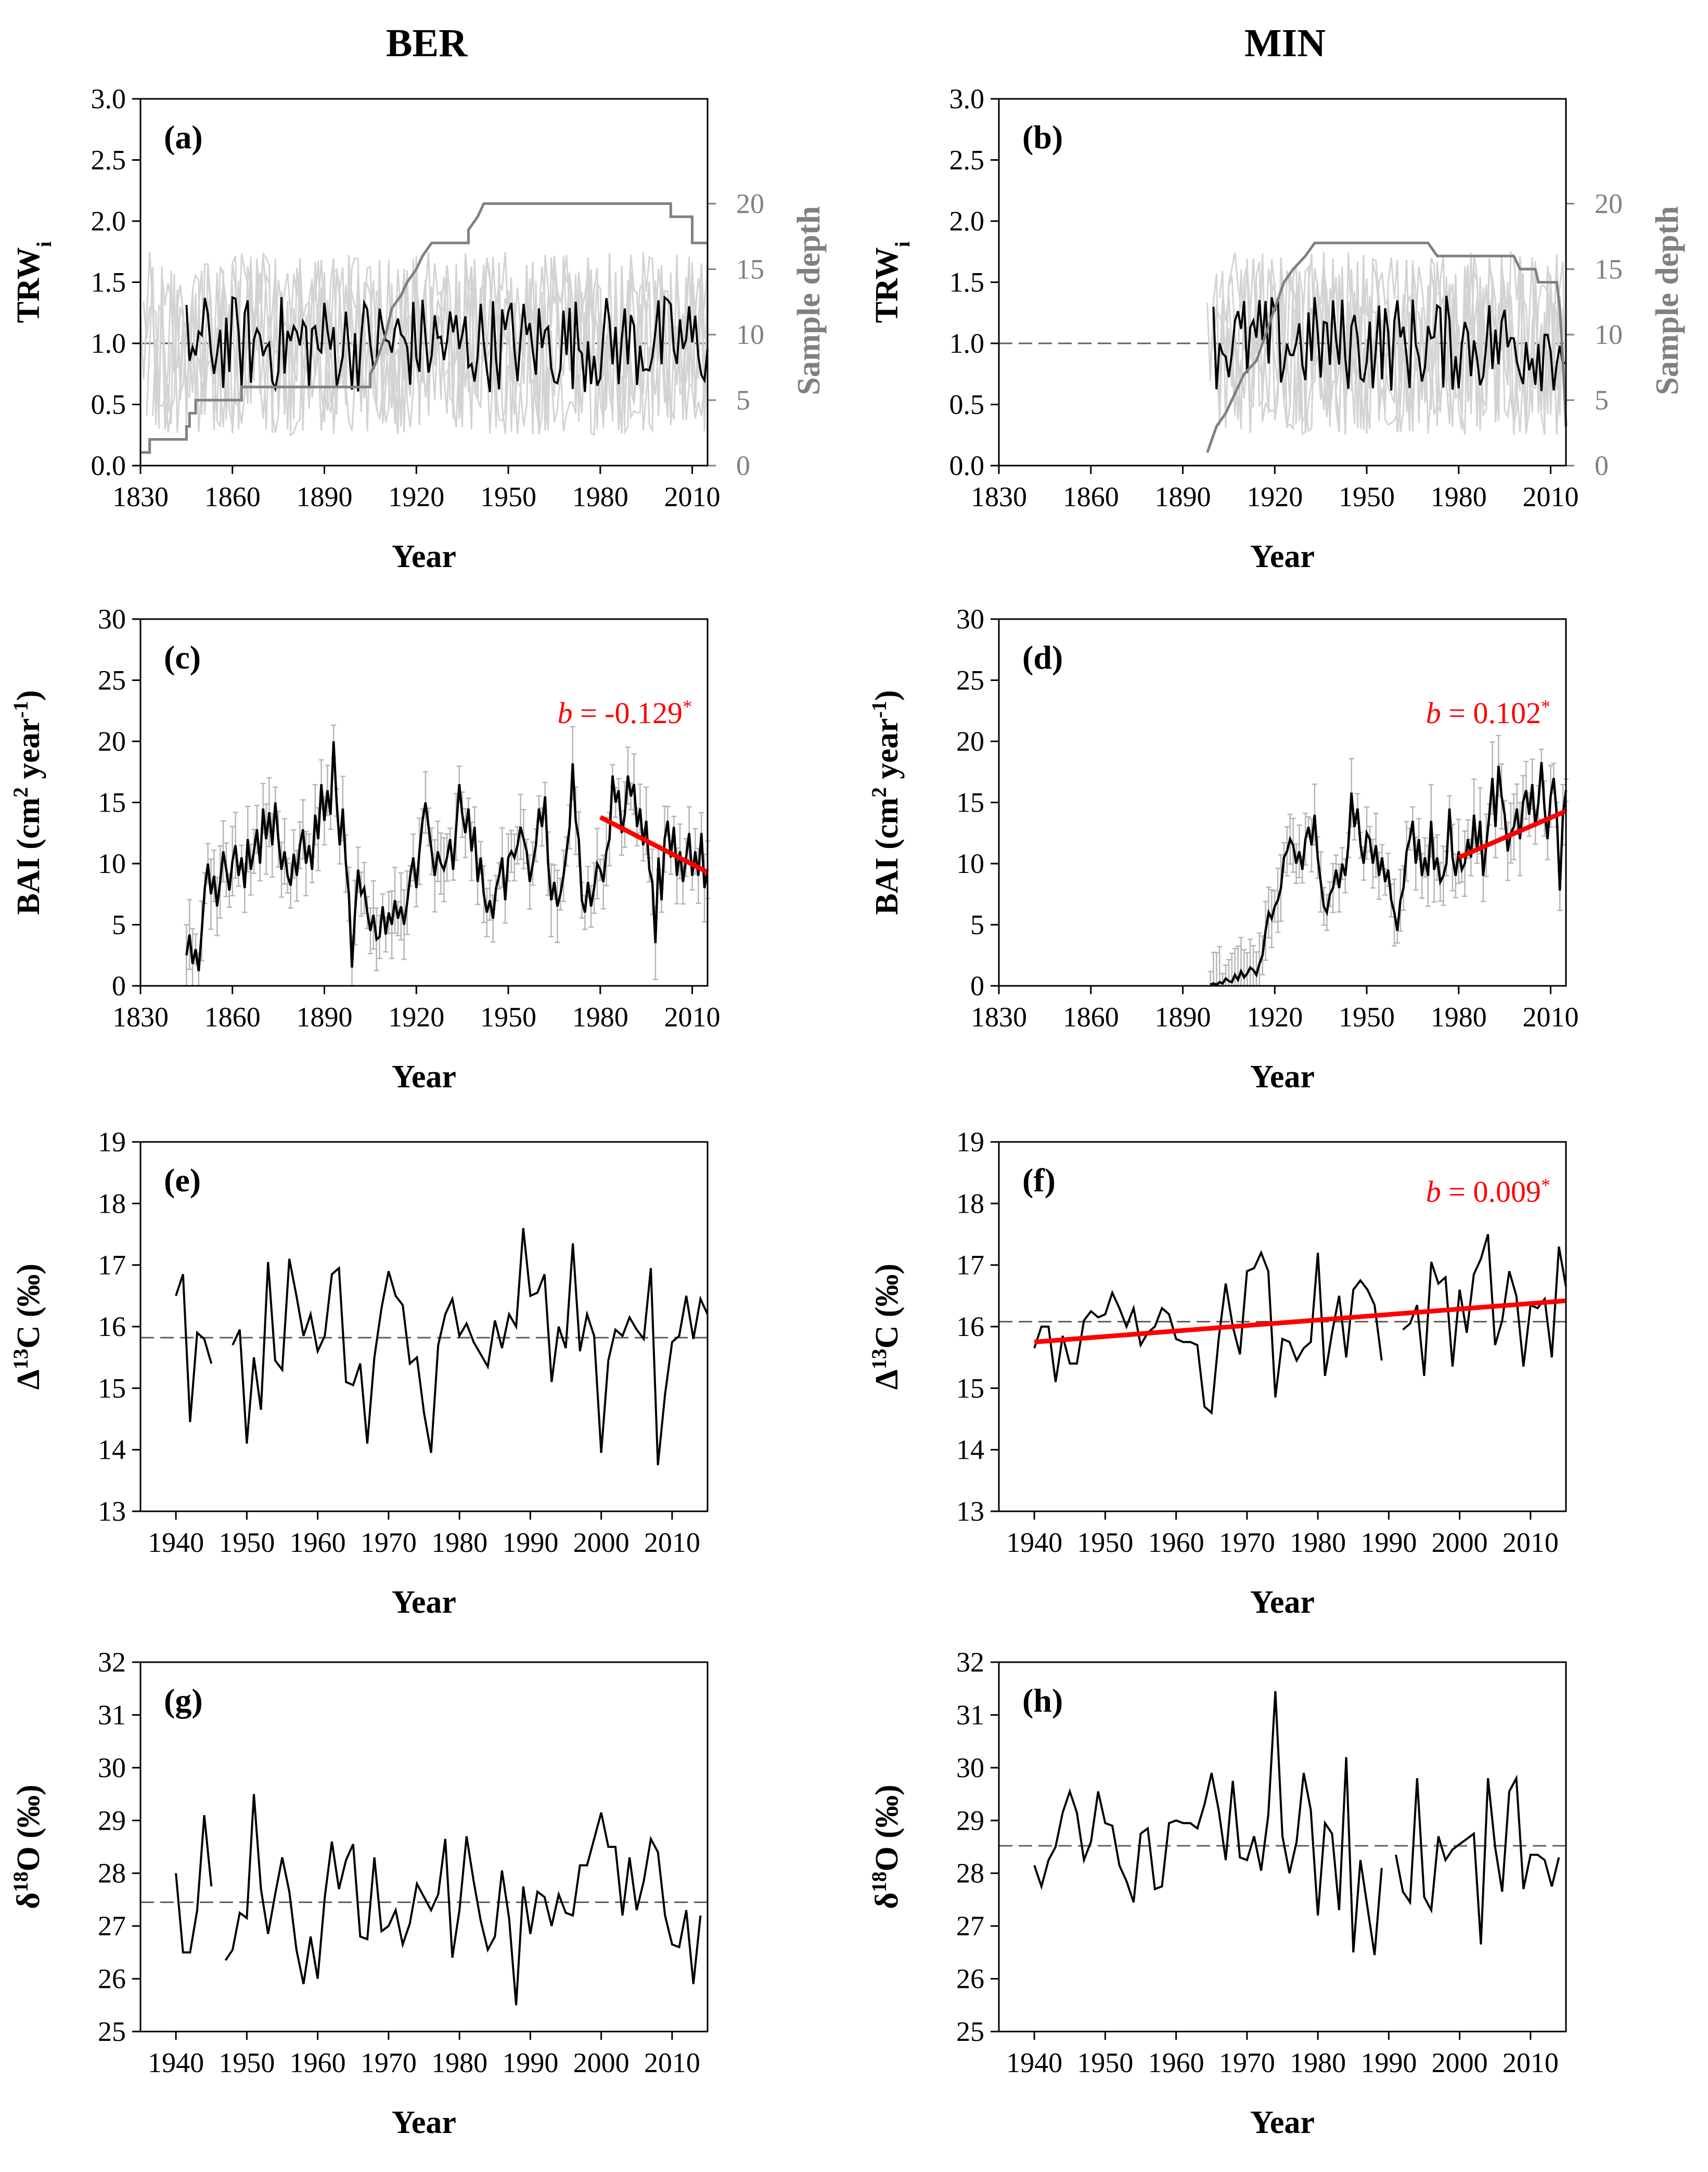 The width and height of the screenshot is (1708, 2172). What do you see at coordinates (970, 1979) in the screenshot?
I see `y-tick-label: 26` at bounding box center [970, 1979].